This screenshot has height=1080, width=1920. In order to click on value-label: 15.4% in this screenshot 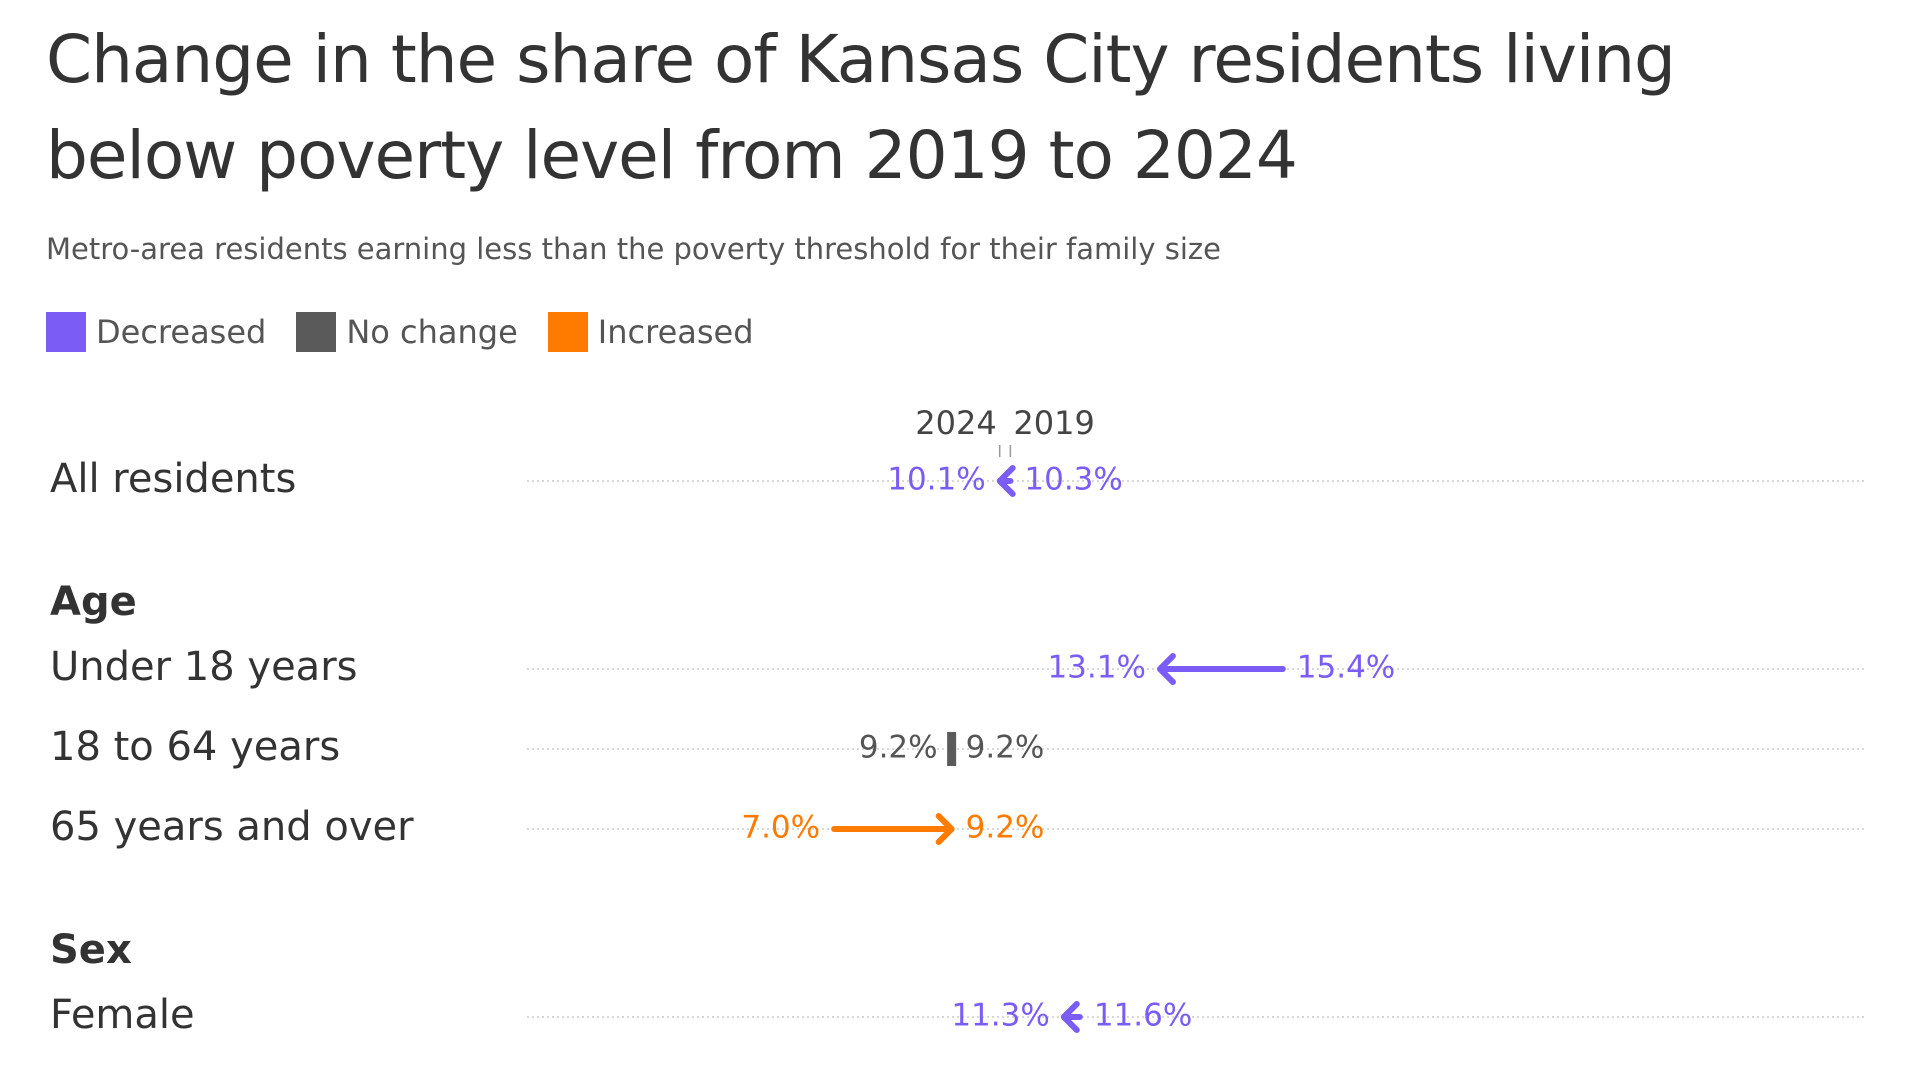, I will do `click(1346, 668)`.